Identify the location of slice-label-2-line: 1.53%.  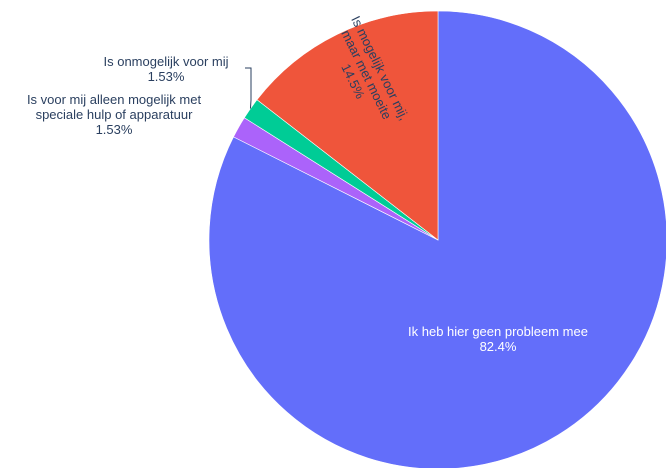
(166, 76).